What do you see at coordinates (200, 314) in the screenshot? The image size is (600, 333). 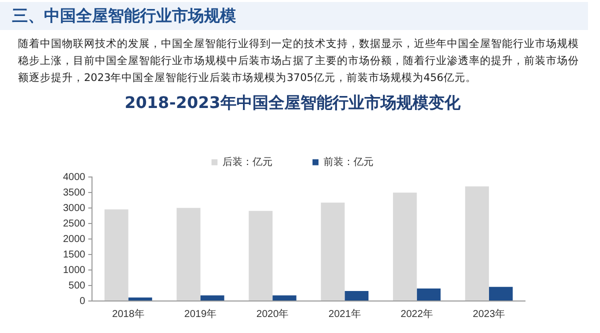 I see `x-tick-label: 2019年` at bounding box center [200, 314].